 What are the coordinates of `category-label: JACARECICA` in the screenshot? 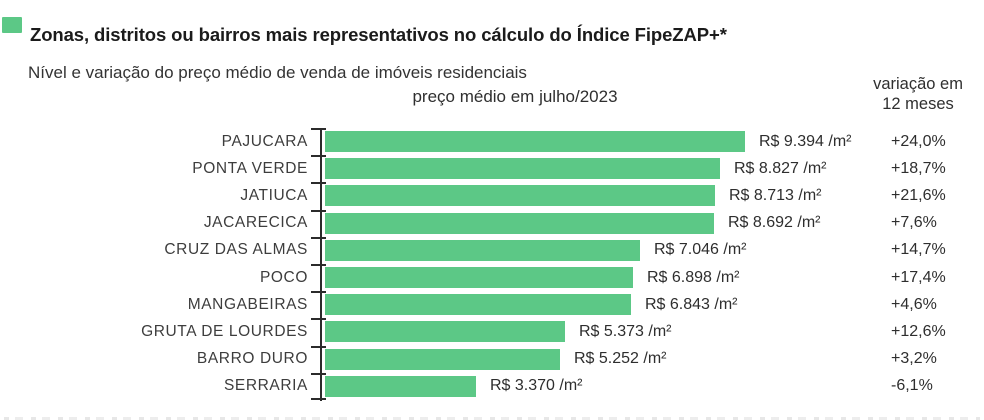 It's located at (255, 223).